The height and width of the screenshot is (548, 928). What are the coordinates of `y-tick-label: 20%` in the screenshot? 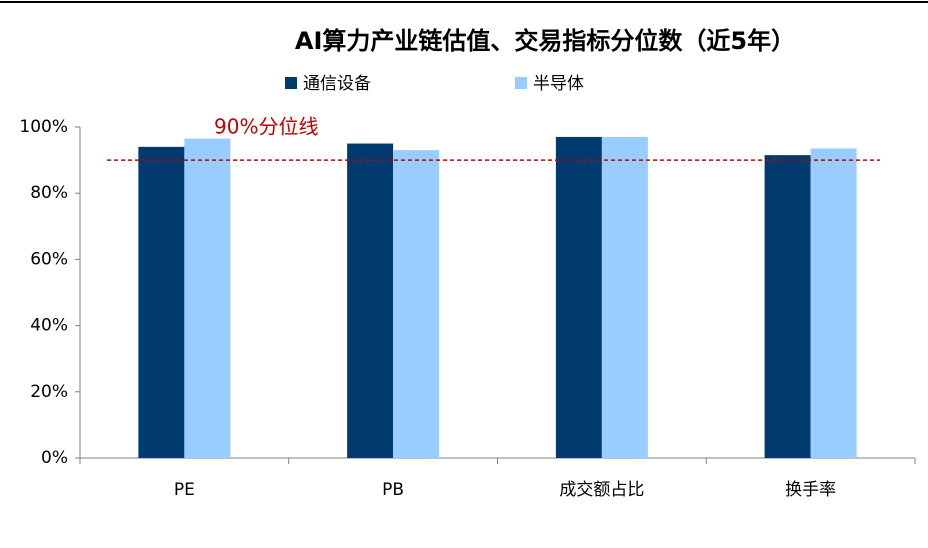 It's located at (49, 392).